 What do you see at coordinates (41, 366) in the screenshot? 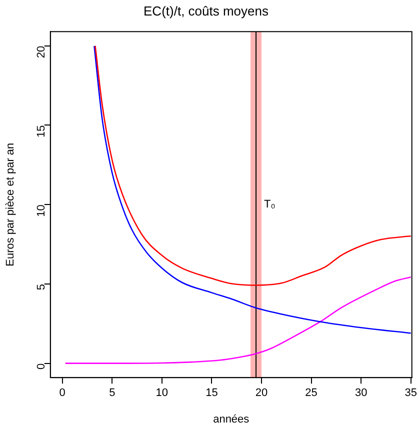
I see `y-tick-label: 0` at bounding box center [41, 366].